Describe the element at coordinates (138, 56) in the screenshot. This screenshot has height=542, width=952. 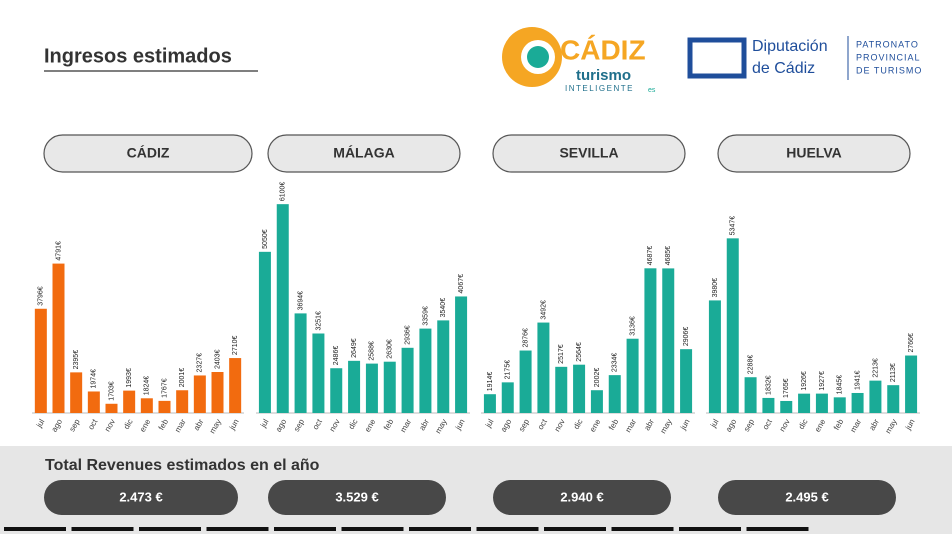
I see `page-title: Ingresos estimados` at that location.